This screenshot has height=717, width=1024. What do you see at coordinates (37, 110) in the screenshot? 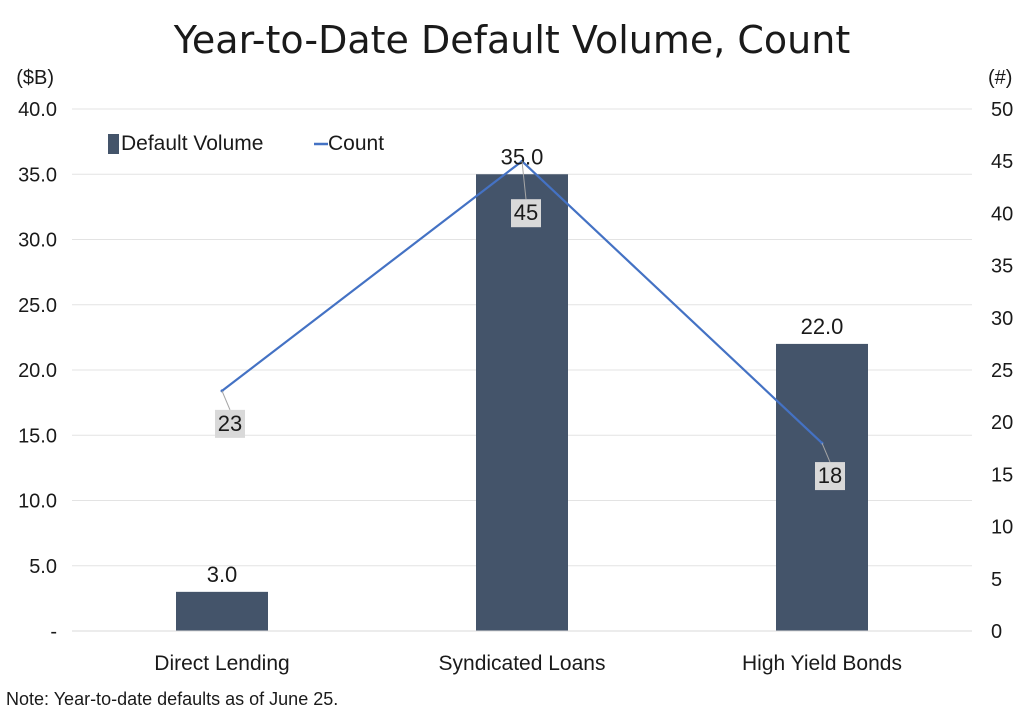
I see `y-left-tick-label: 40.0` at bounding box center [37, 110].